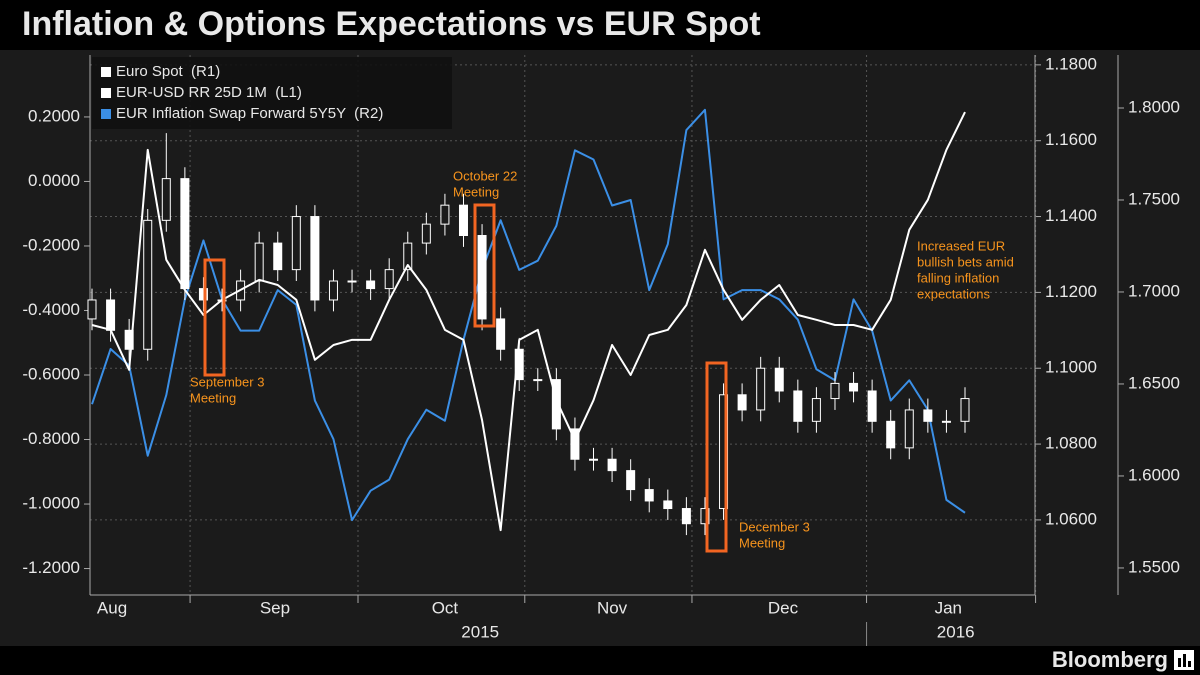 The image size is (1200, 675). Describe the element at coordinates (51, 244) in the screenshot. I see `y-tick-label: -0.2000` at that location.